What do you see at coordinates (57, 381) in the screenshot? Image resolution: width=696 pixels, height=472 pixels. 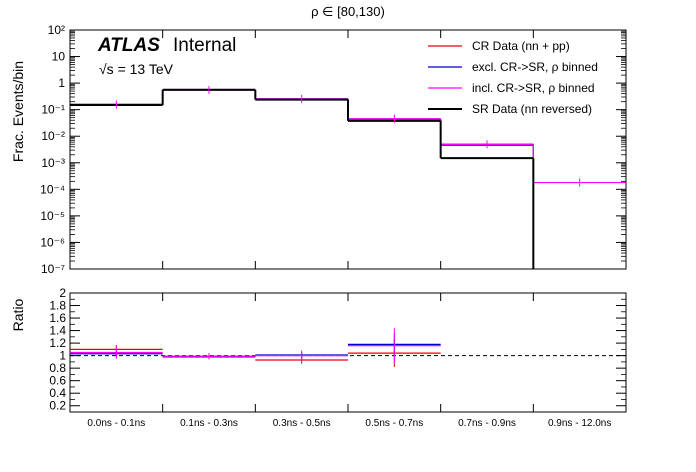 I see `ratio-y-tick-label: 0.6` at bounding box center [57, 381].